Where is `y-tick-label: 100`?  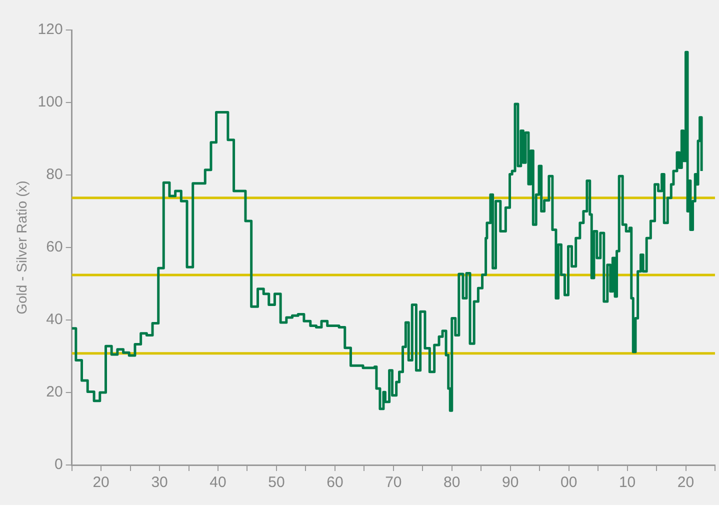
y-tick-label: 100 is located at coordinates (50, 102).